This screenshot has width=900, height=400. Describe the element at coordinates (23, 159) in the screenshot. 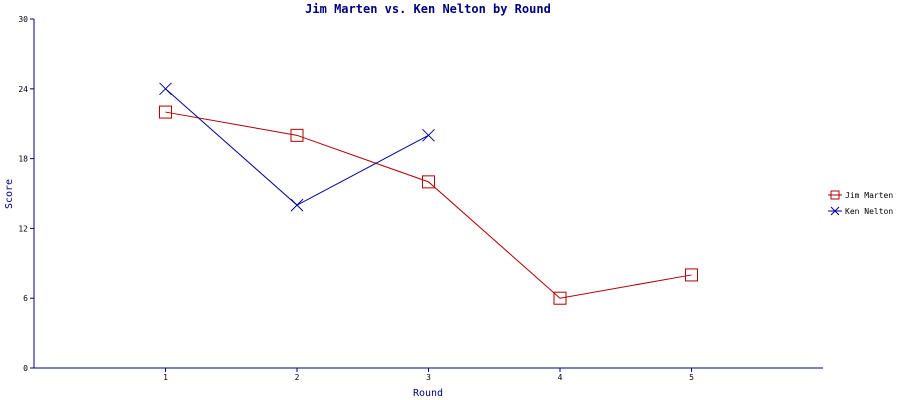

I see `y-tick-label: 18` at that location.